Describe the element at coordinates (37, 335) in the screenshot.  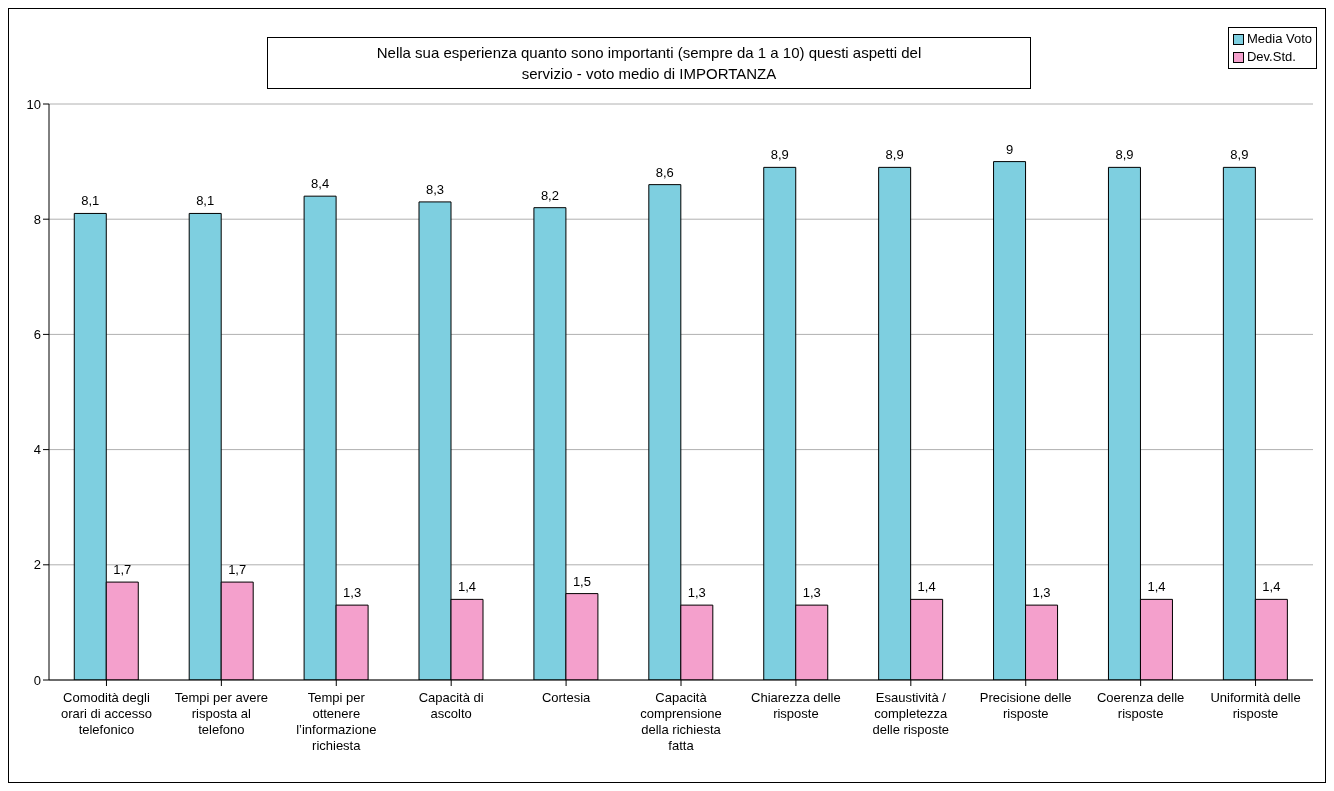
I see `y-tick-label: 6` at that location.